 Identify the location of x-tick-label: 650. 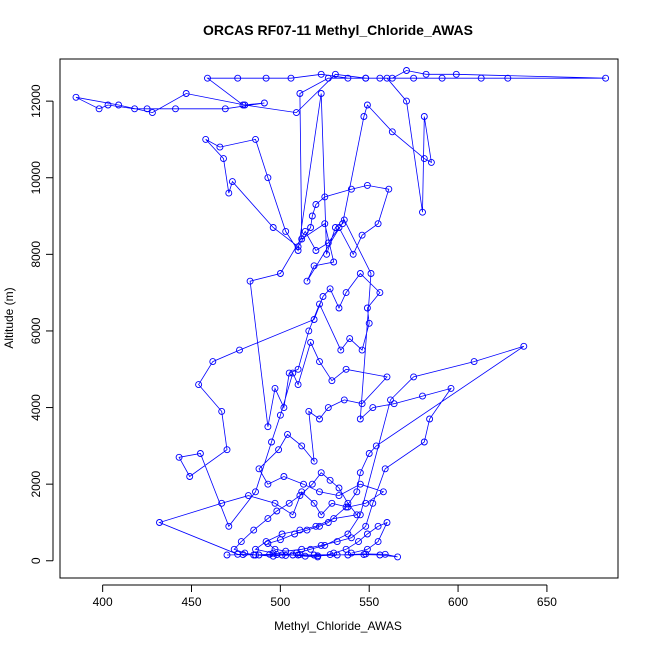
(547, 602).